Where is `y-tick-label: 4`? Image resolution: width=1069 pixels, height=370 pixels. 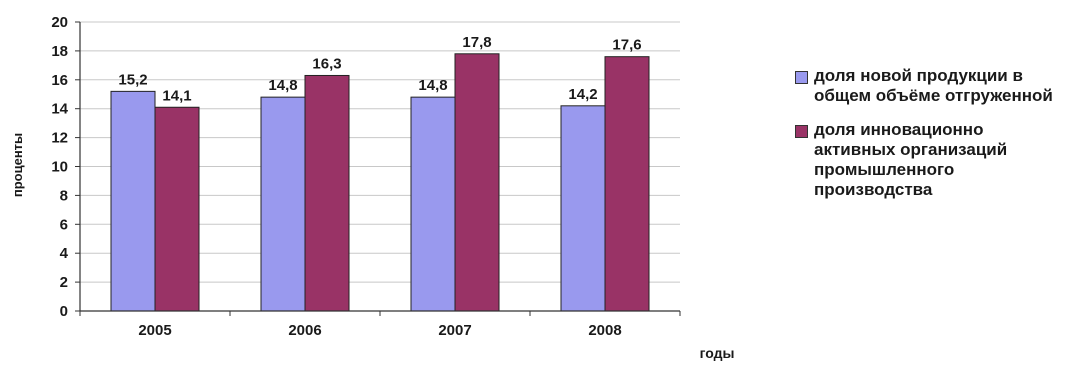 y-tick-label: 4 is located at coordinates (64, 253).